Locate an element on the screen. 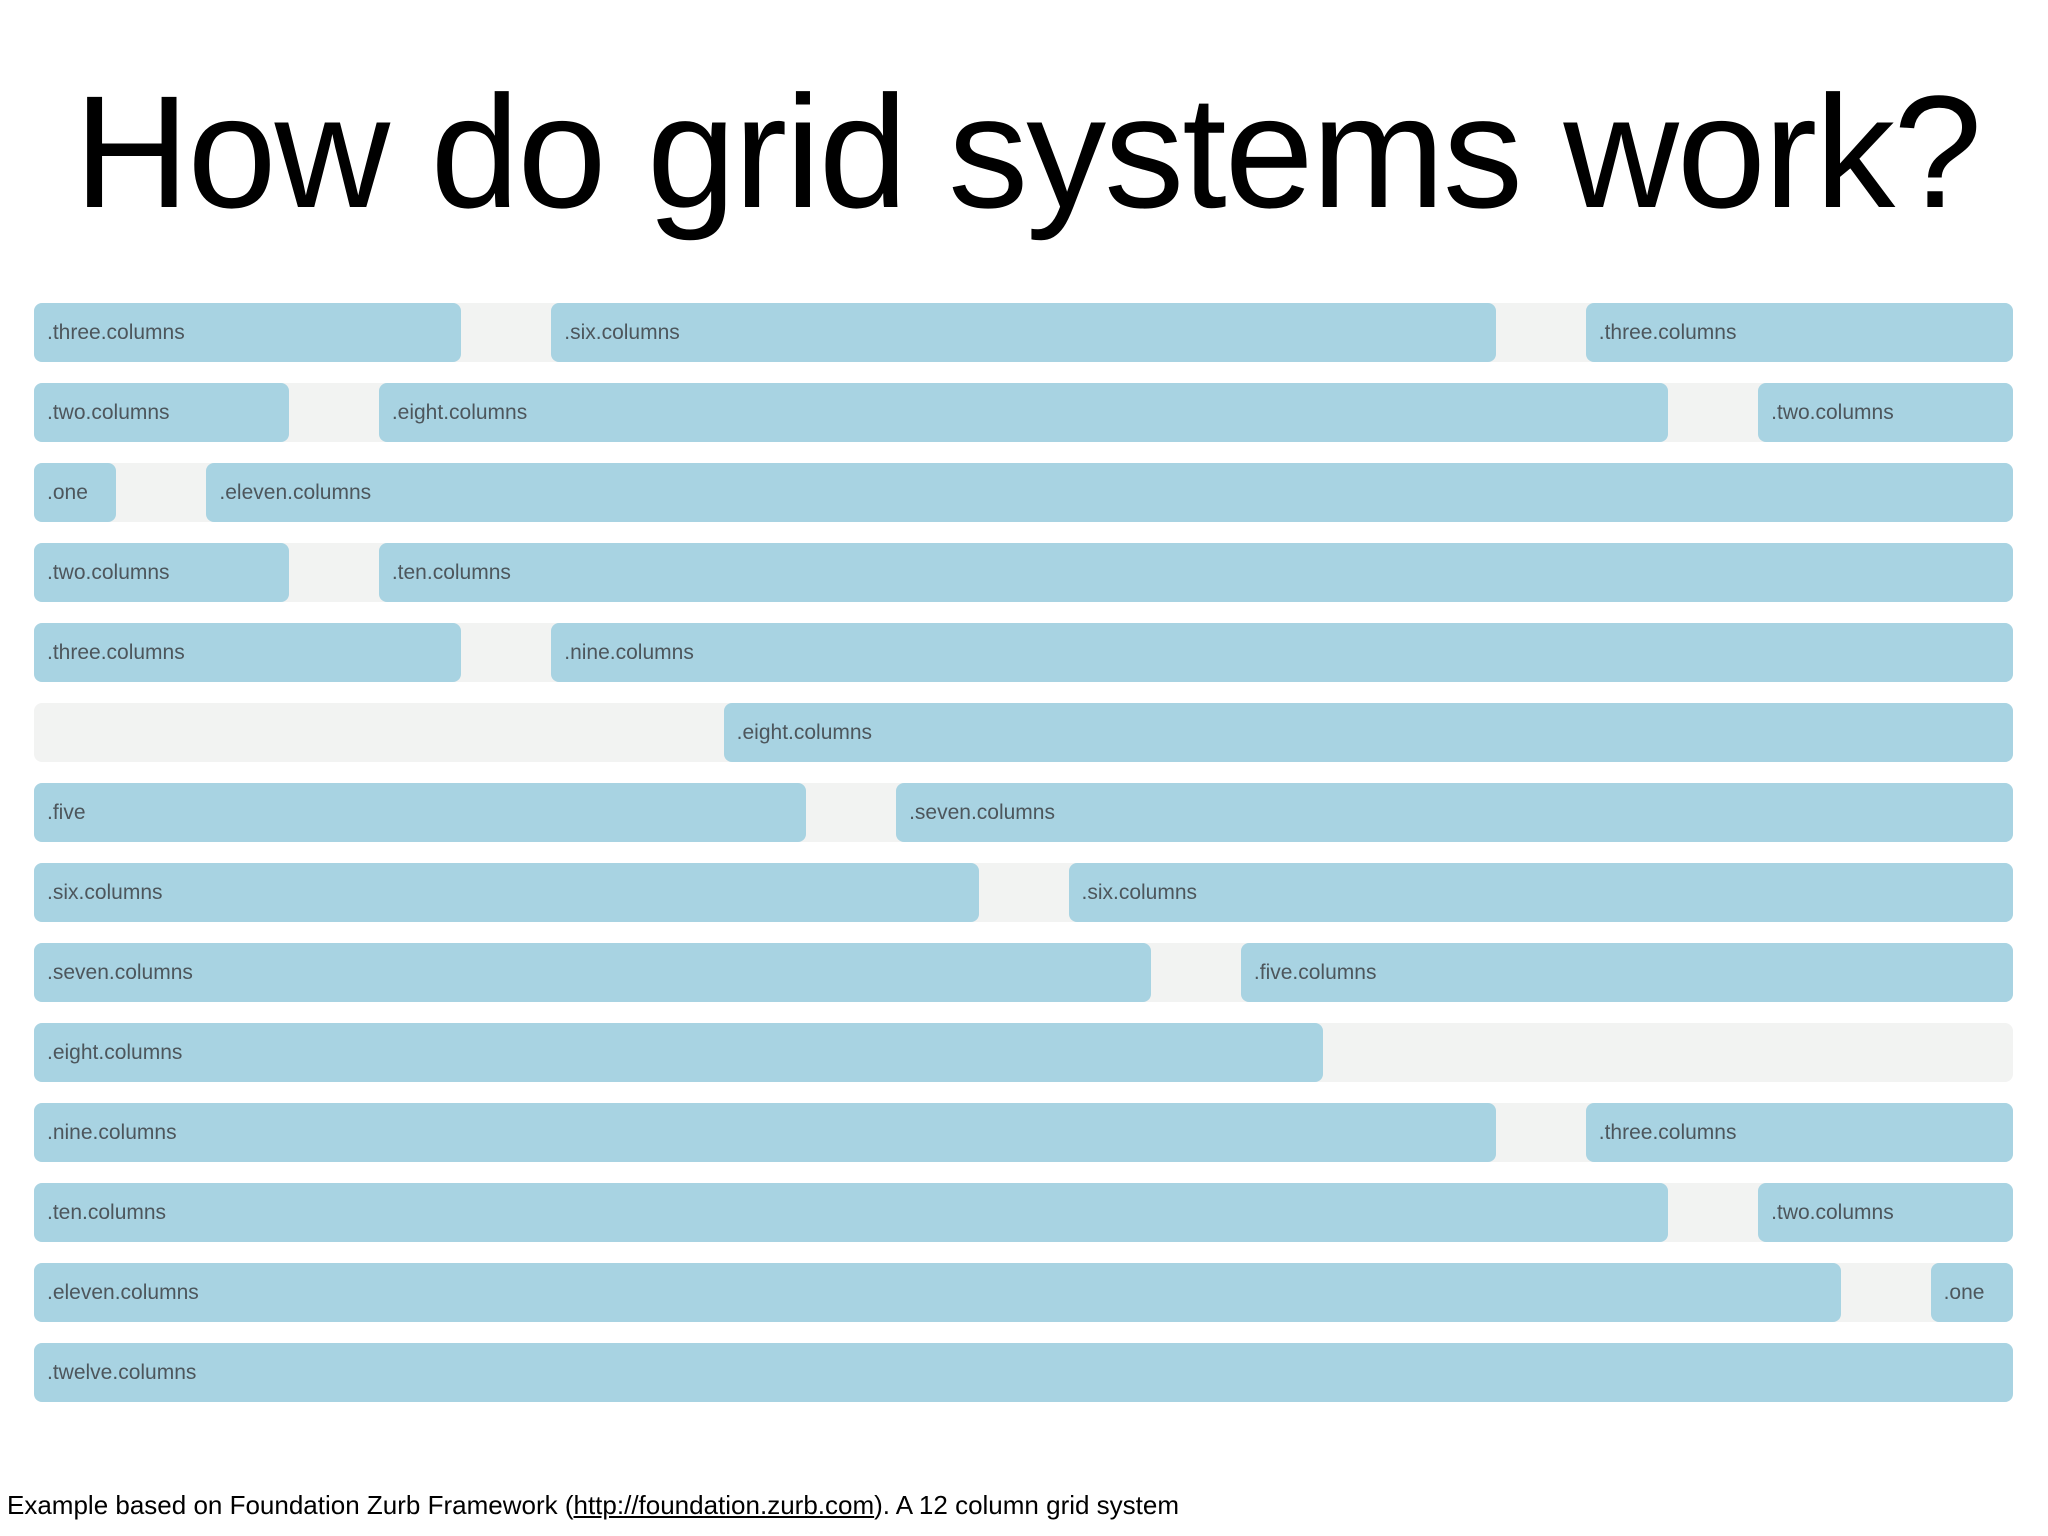 The height and width of the screenshot is (1536, 2048). grid-row: .seven.columns .five.columns is located at coordinates (1023, 972).